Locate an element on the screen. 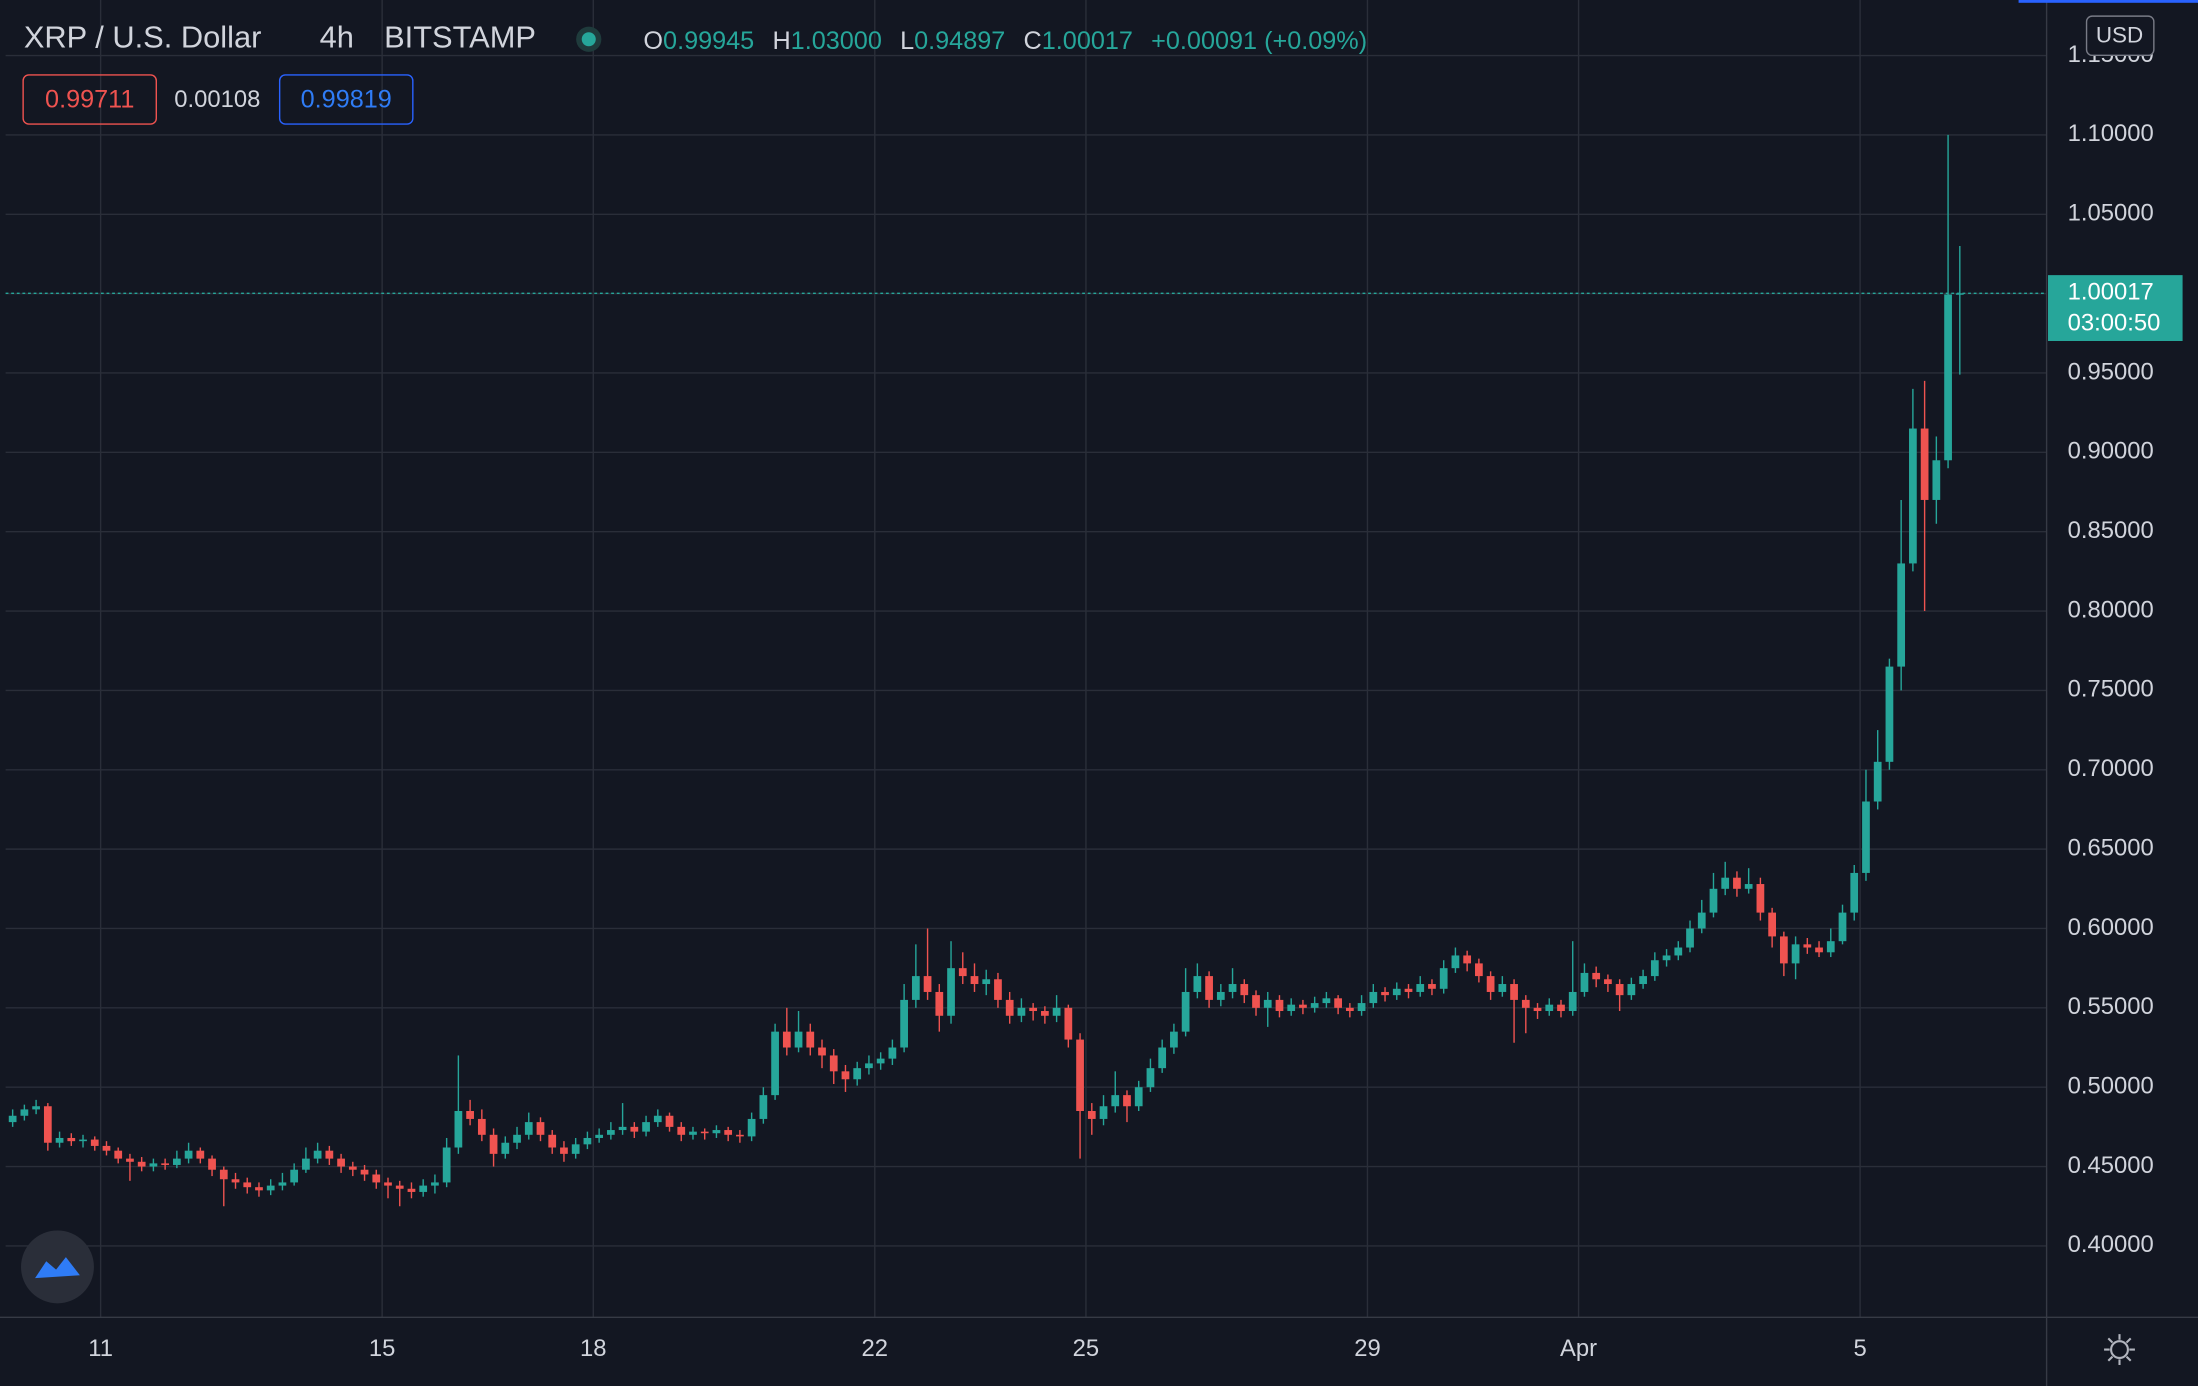 The image size is (2198, 1386). x-tick-label: 11 is located at coordinates (100, 1348).